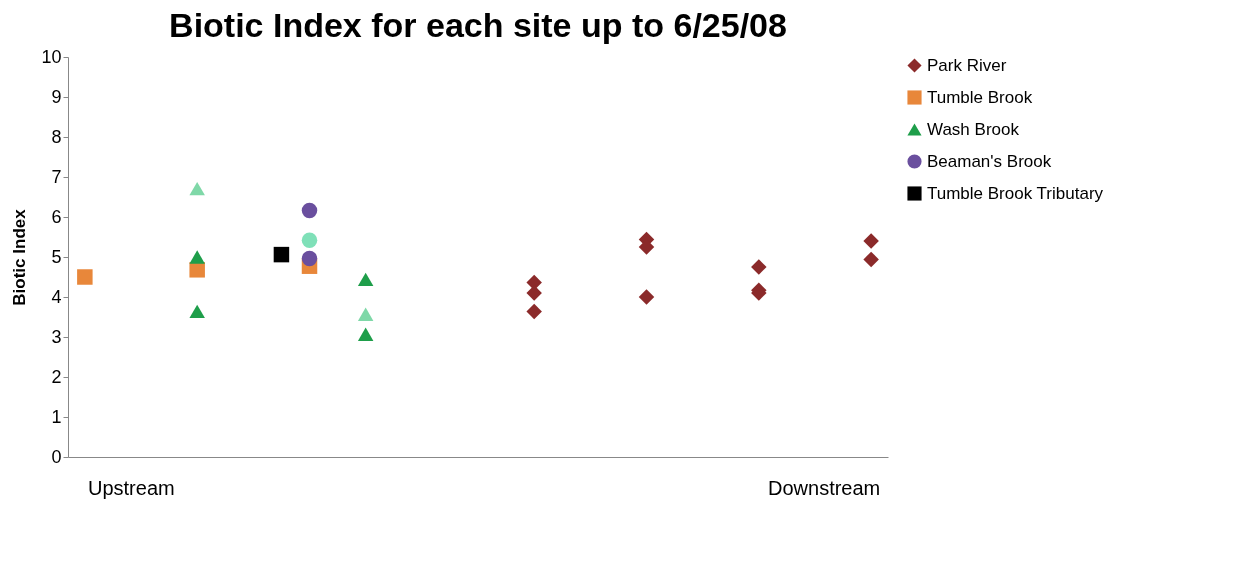 Image resolution: width=1257 pixels, height=588 pixels. Describe the element at coordinates (989, 161) in the screenshot. I see `legend-label: Beaman's Brook` at that location.